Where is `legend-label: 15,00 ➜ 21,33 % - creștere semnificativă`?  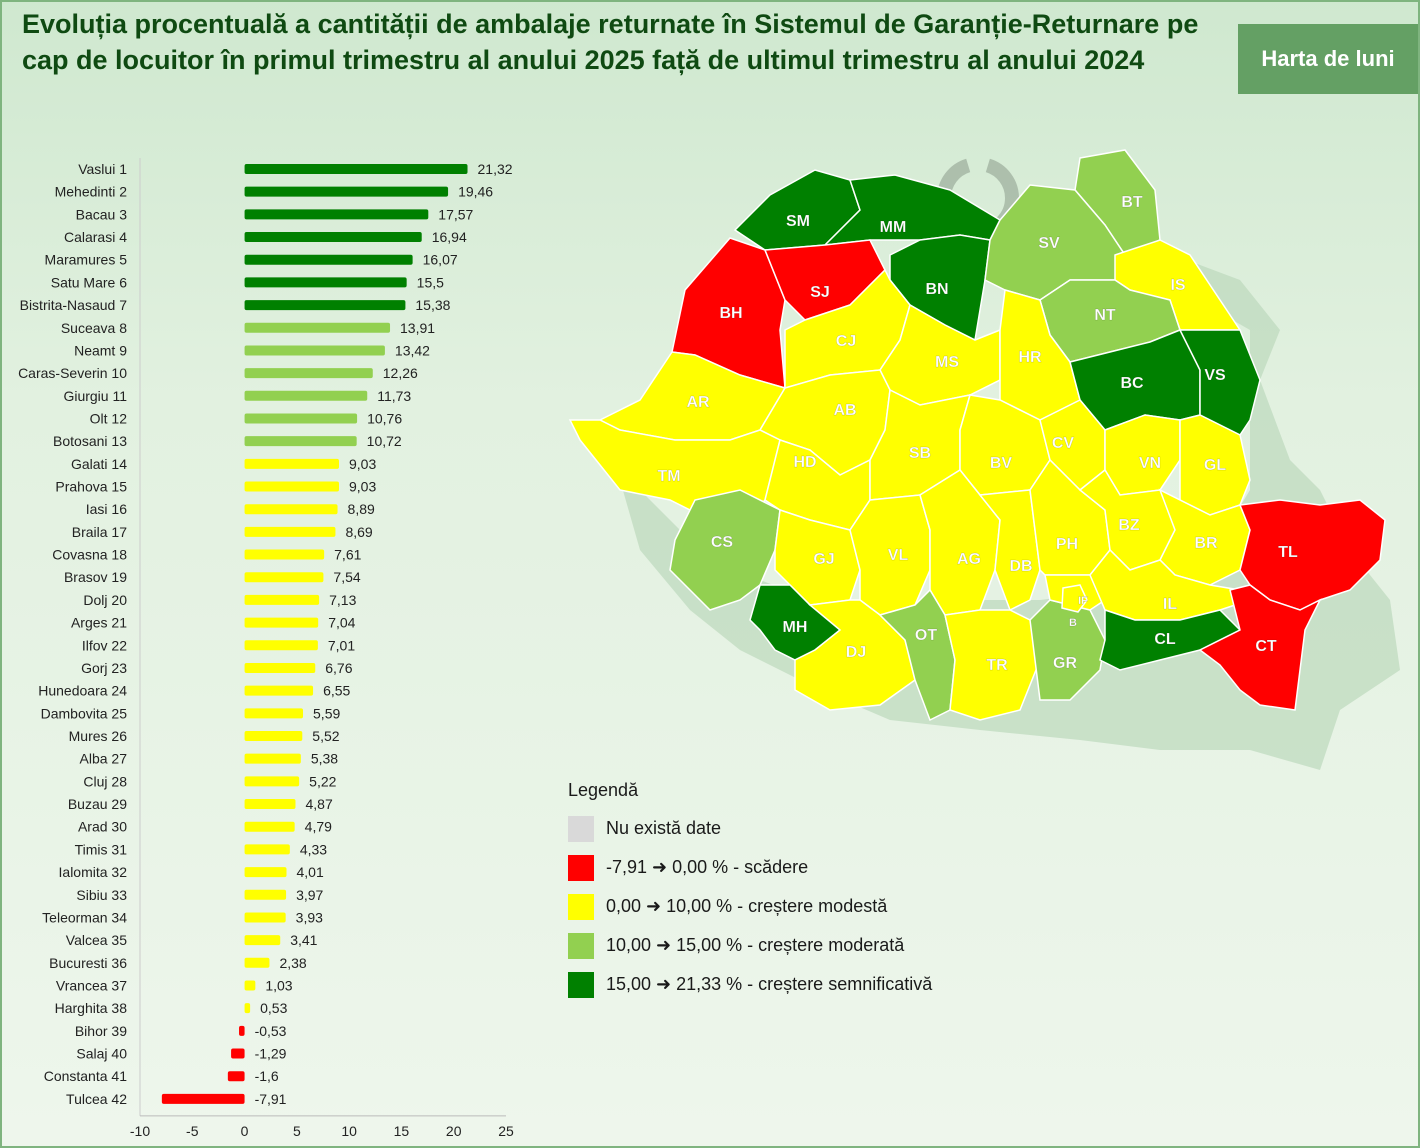
legend-label: 15,00 ➜ 21,33 % - creștere semnificativă is located at coordinates (769, 984).